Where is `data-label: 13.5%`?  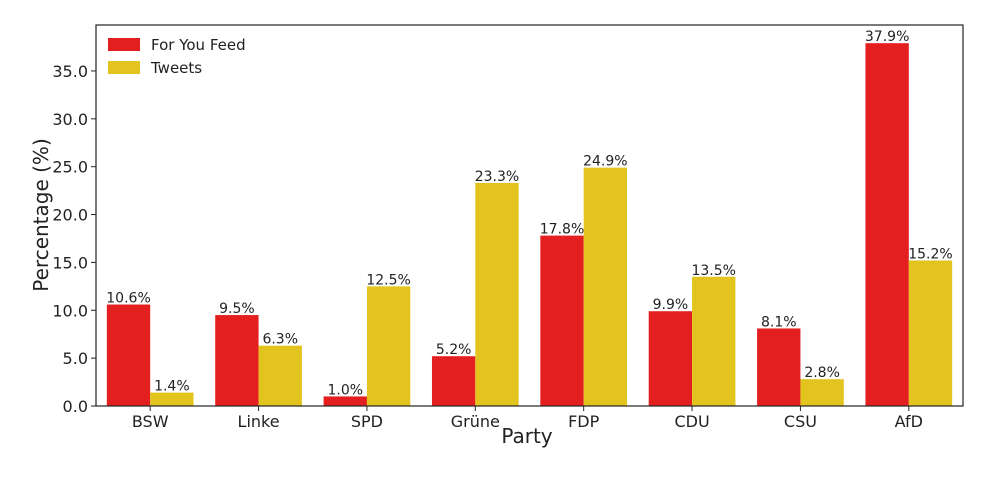
data-label: 13.5% is located at coordinates (713, 271).